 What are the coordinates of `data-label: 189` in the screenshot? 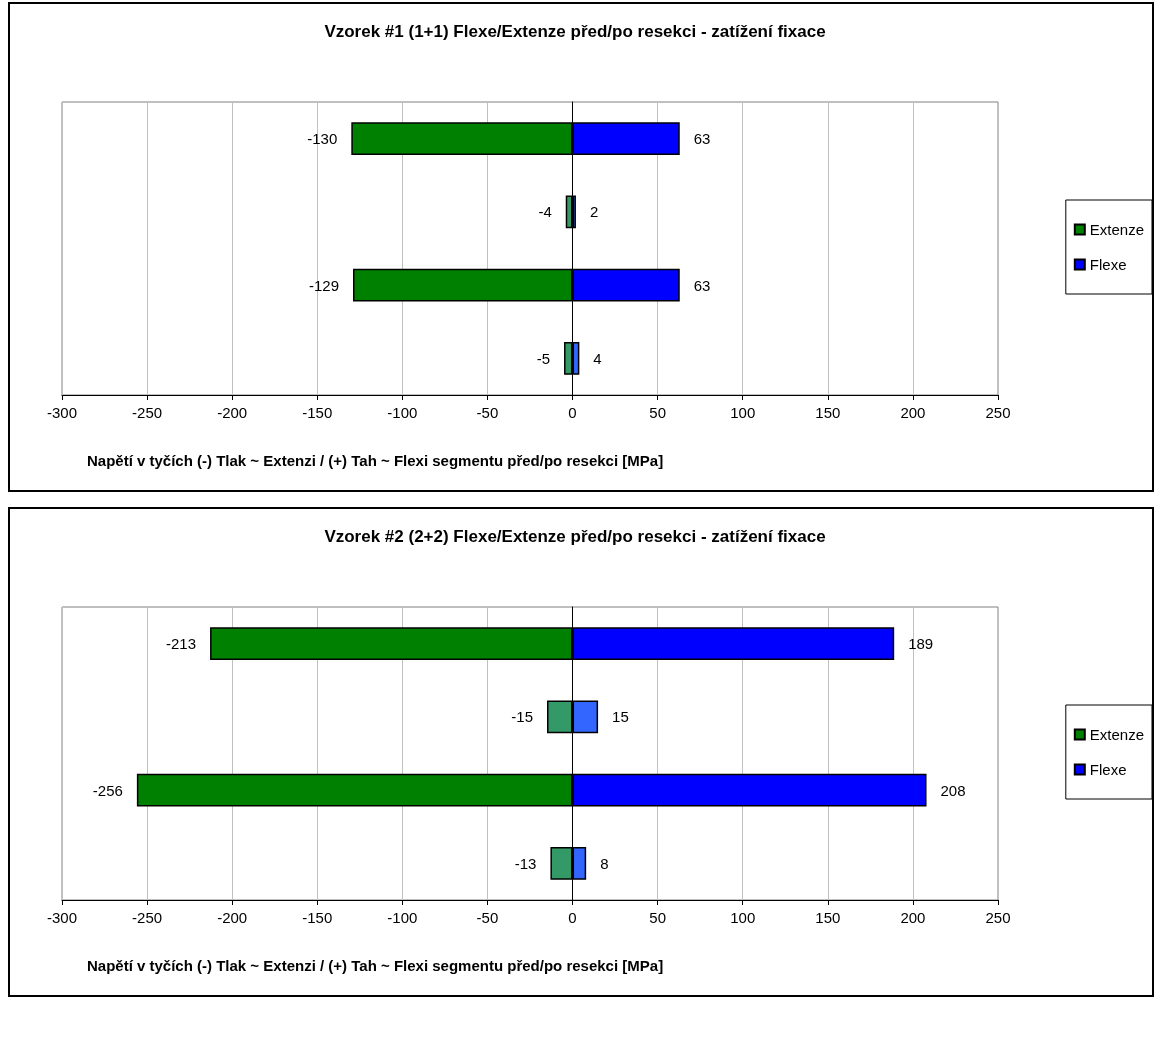 It's located at (921, 644).